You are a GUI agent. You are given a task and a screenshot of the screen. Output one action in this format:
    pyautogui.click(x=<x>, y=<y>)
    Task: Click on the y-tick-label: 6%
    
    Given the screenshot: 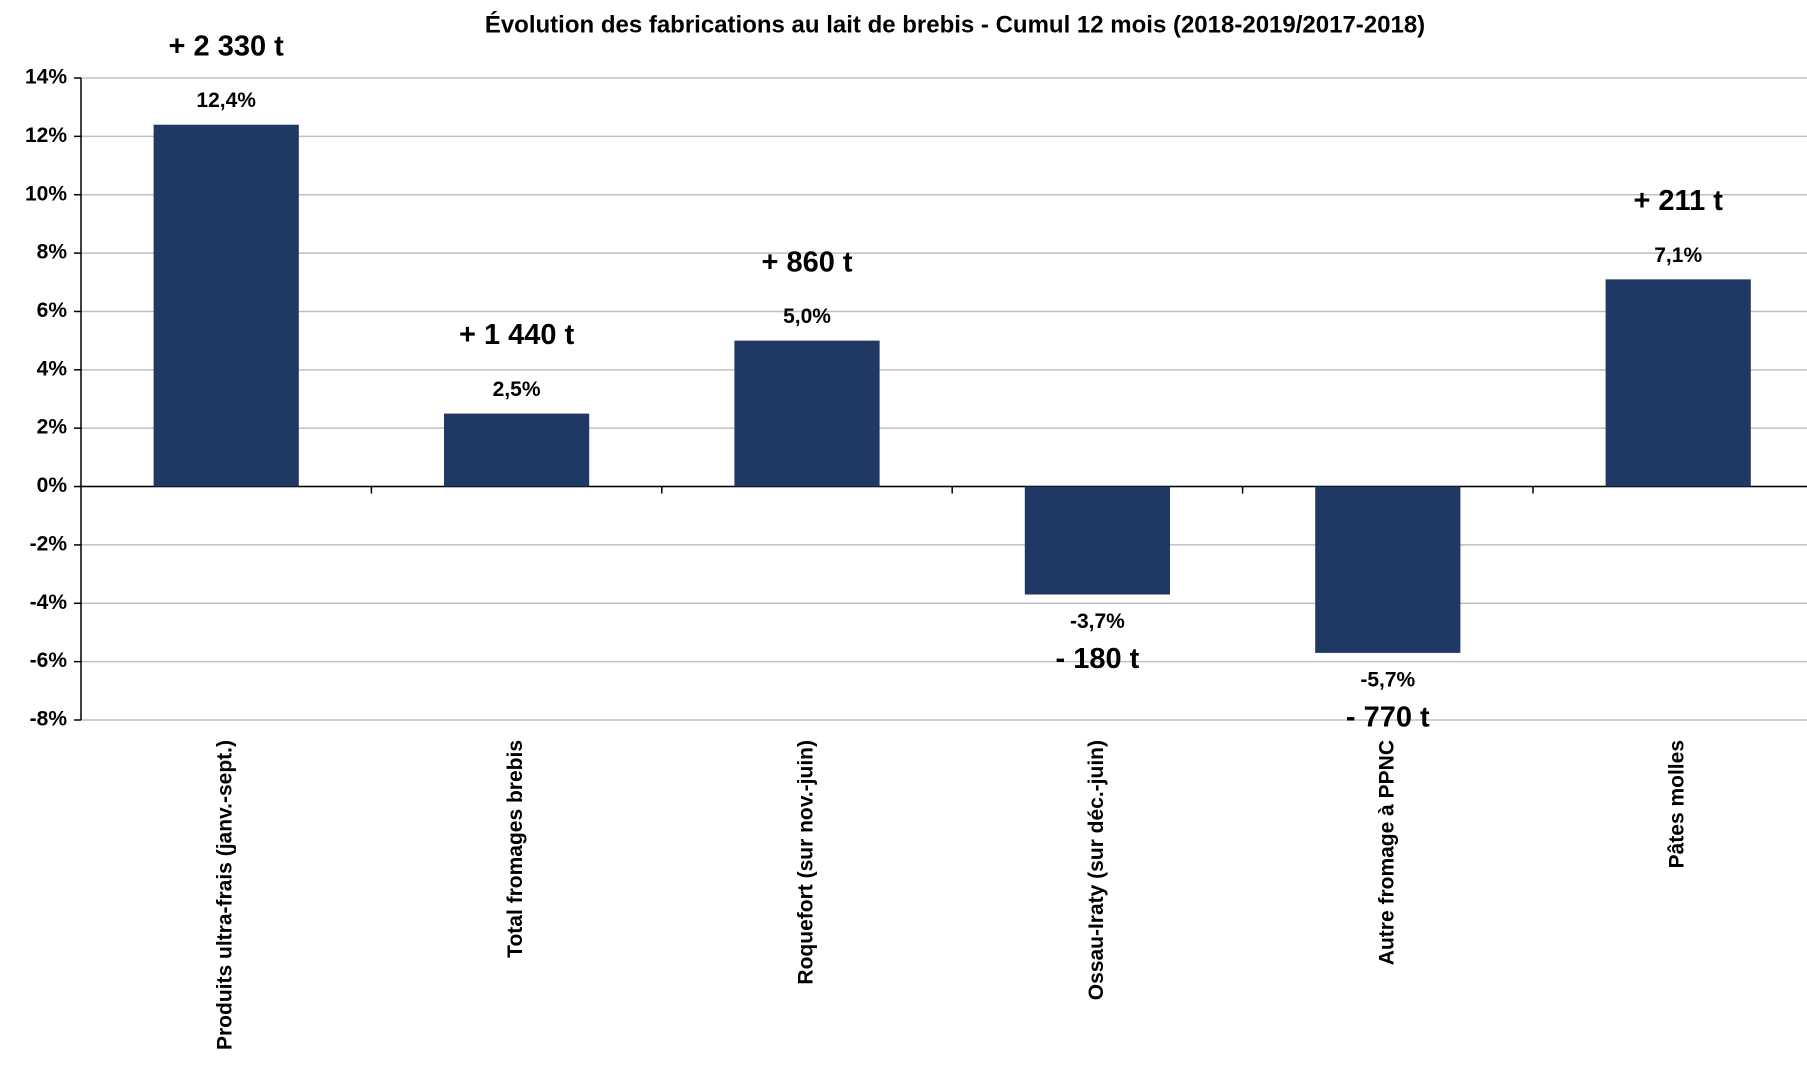 What is the action you would take?
    pyautogui.click(x=52, y=310)
    